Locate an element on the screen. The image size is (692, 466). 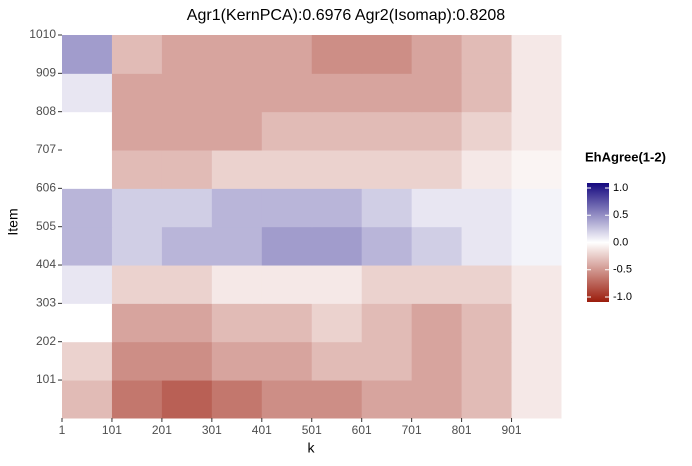
y-tick-label: 404 is located at coordinates (46, 264).